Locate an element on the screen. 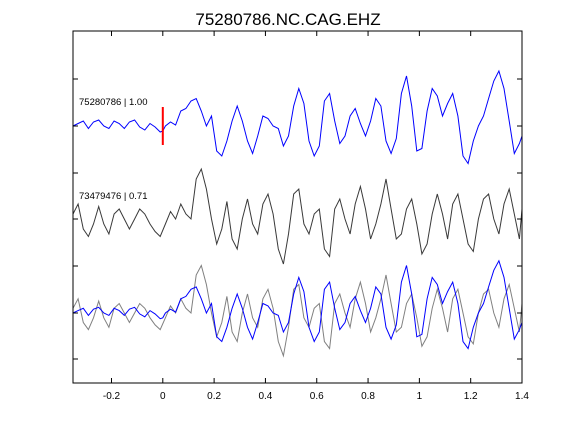  trace-label-reference: 75280786 | 1.00 is located at coordinates (113, 102).